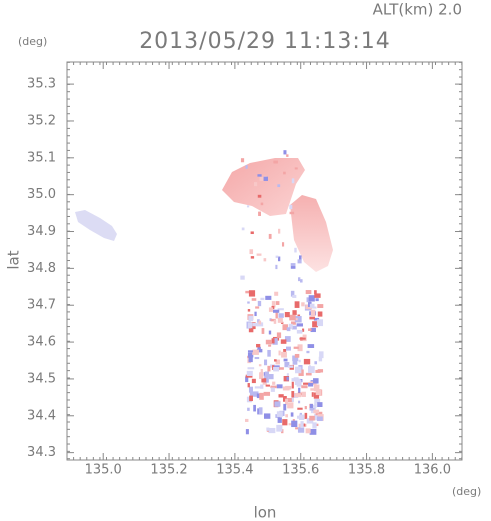 This screenshot has height=521, width=491. Describe the element at coordinates (234, 470) in the screenshot. I see `x-tick-label: 135.4` at that location.